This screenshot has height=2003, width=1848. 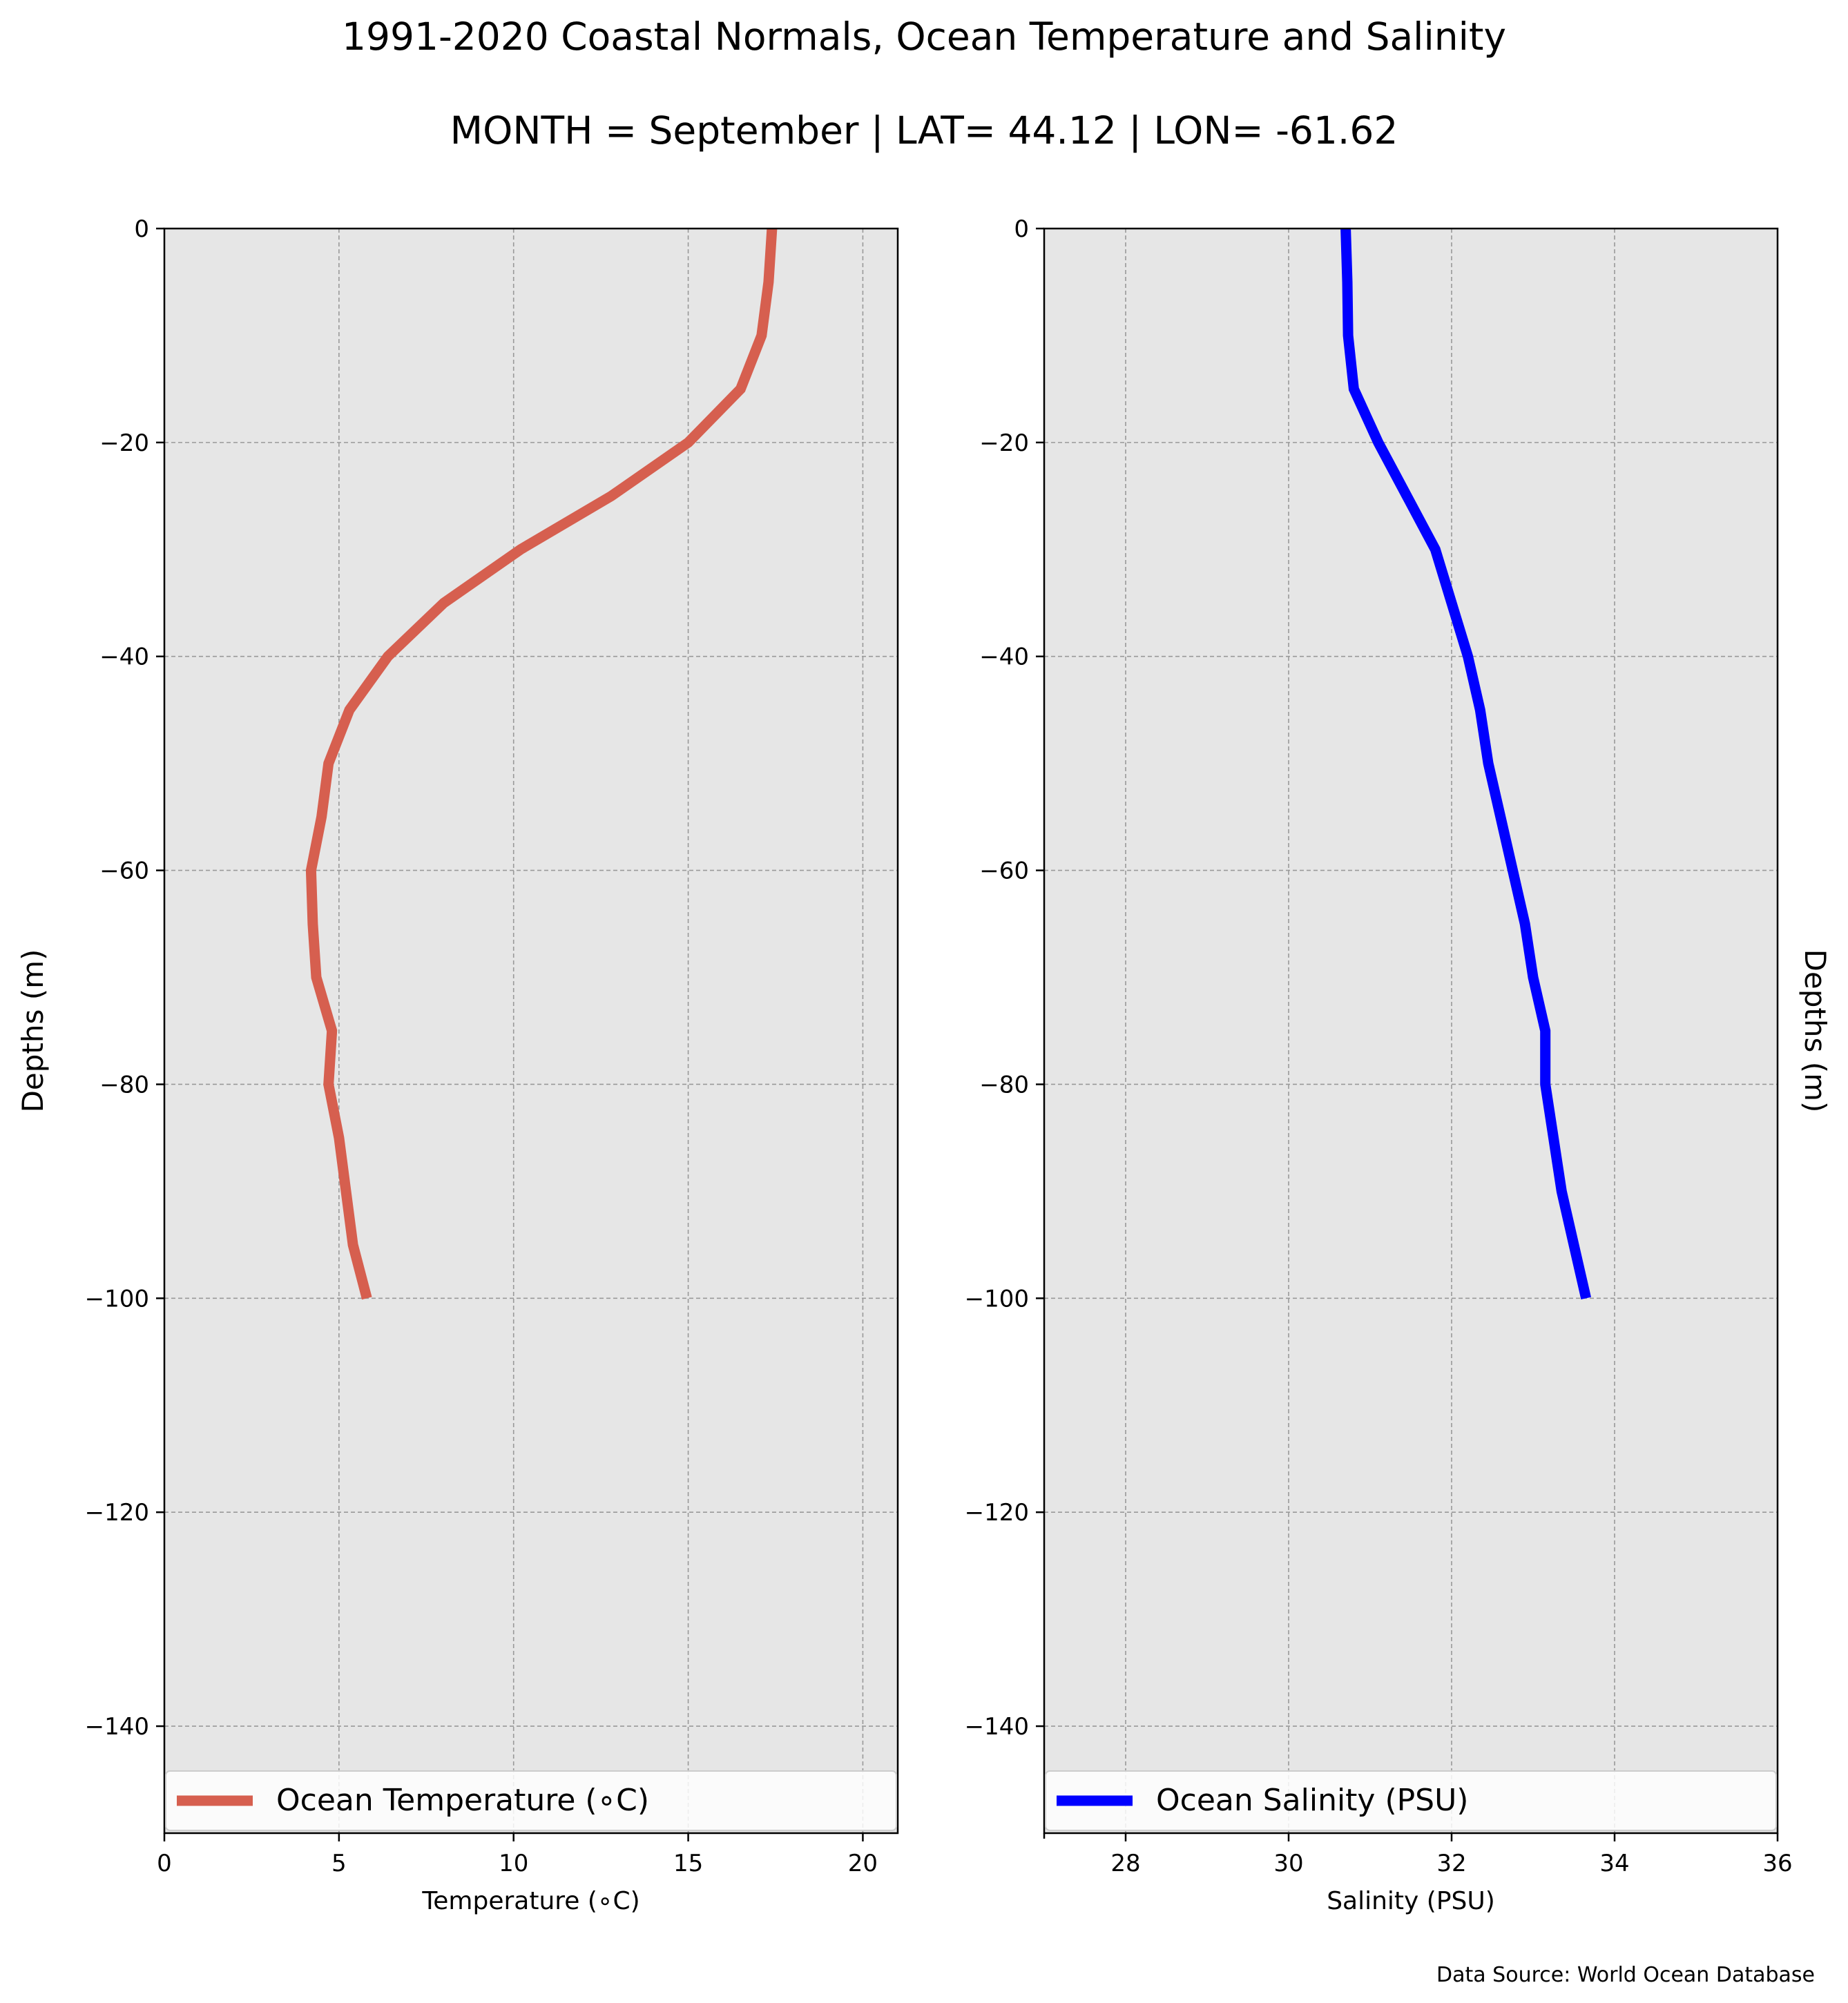 What do you see at coordinates (530, 1901) in the screenshot?
I see `temp-x-axis-label: Temperature (∘C)` at bounding box center [530, 1901].